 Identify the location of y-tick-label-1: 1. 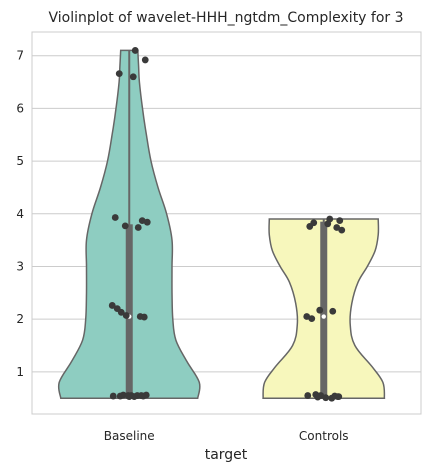
(20, 372).